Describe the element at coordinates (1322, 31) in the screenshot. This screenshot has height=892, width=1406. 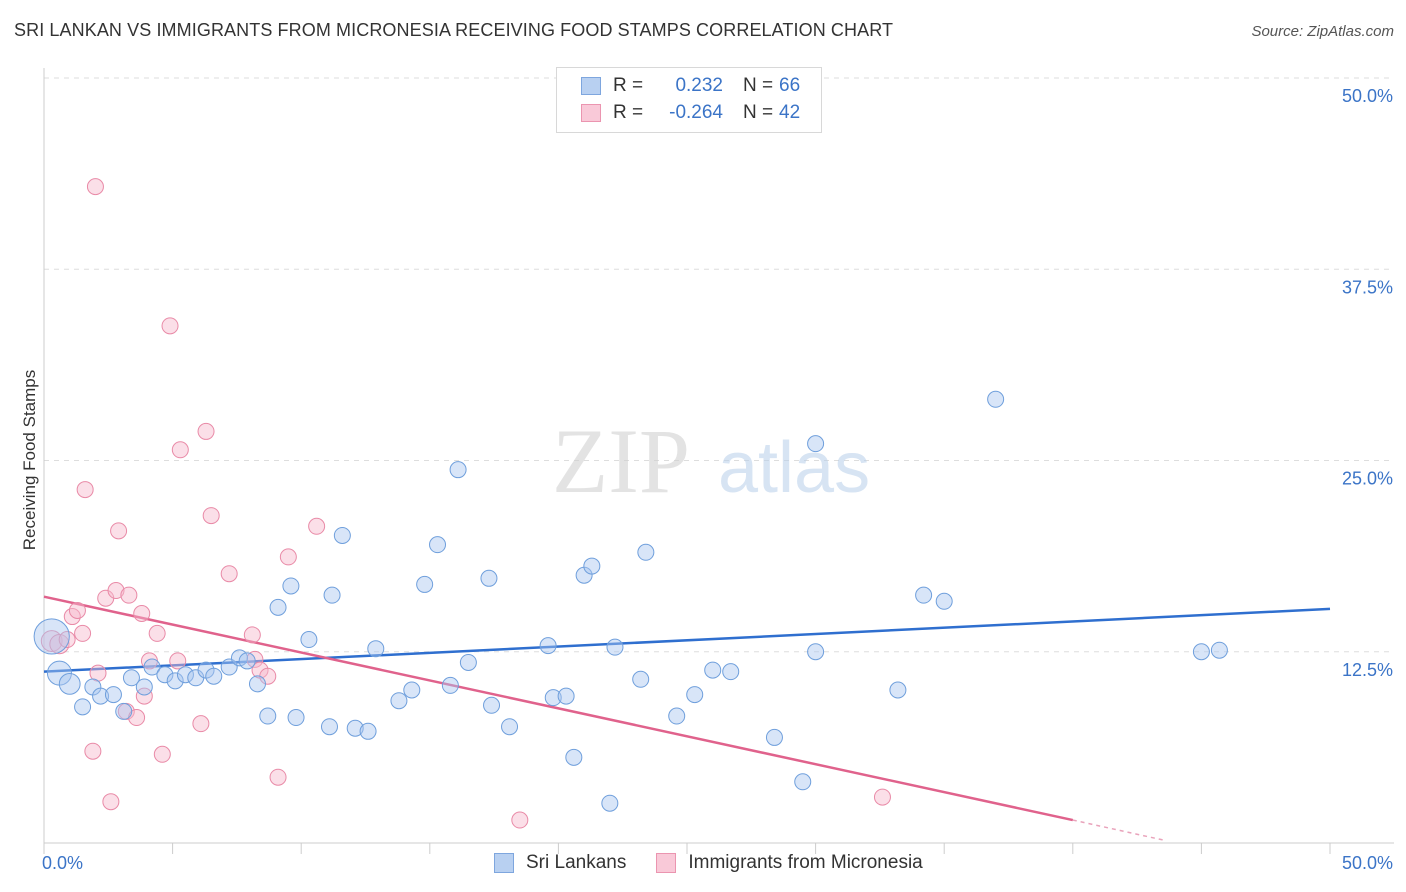
I see `source-label: Source: ZipAtlas.com` at that location.